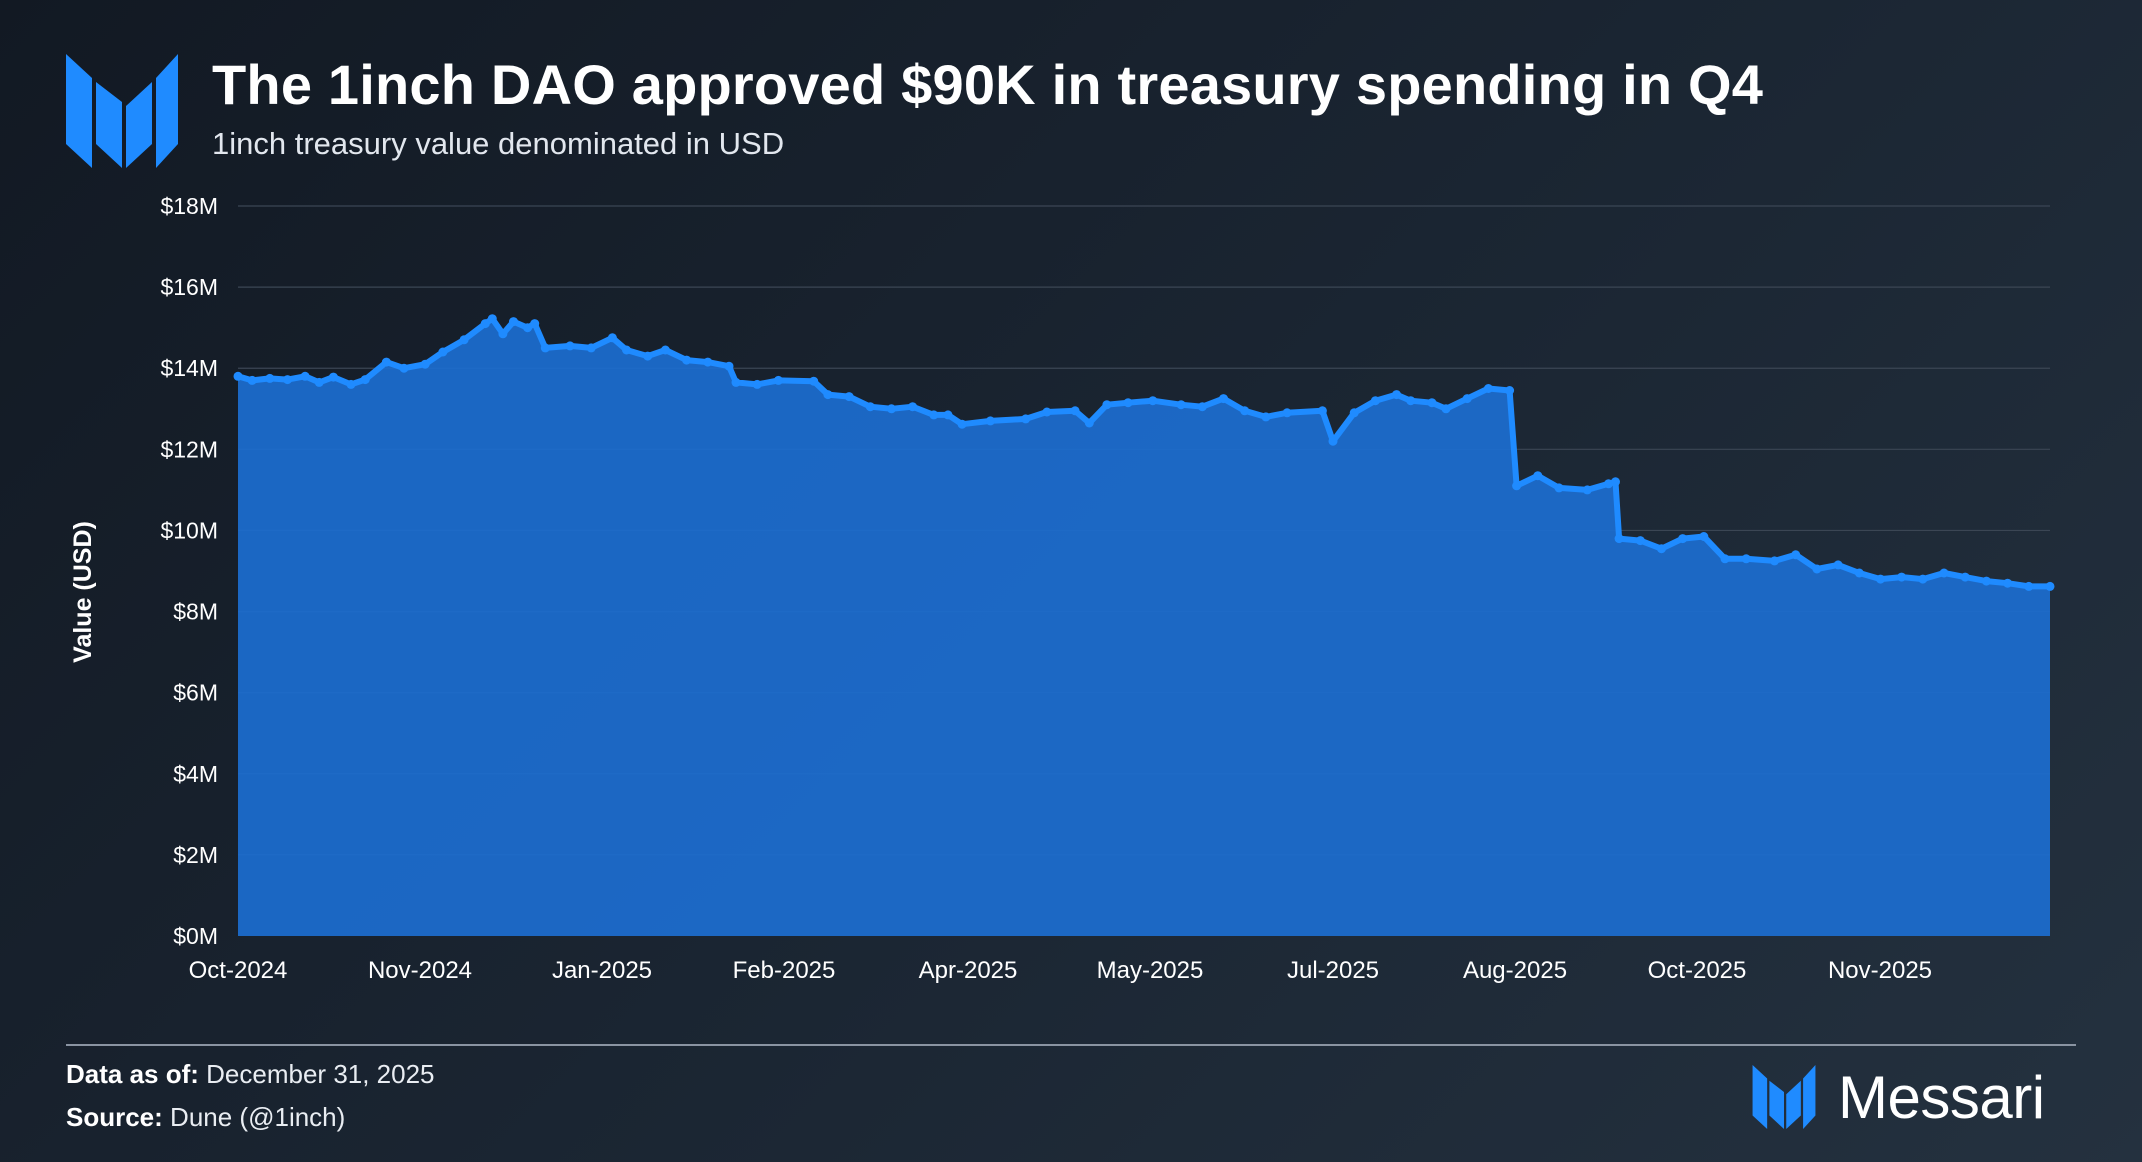 The width and height of the screenshot is (2142, 1162). Describe the element at coordinates (1941, 1097) in the screenshot. I see `brand-name: Messari` at that location.